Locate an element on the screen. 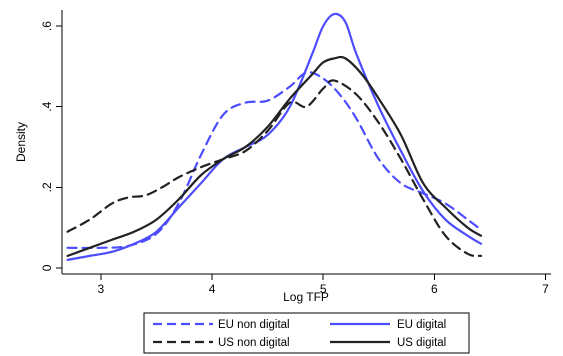  x-tick-label: 5 is located at coordinates (323, 289).